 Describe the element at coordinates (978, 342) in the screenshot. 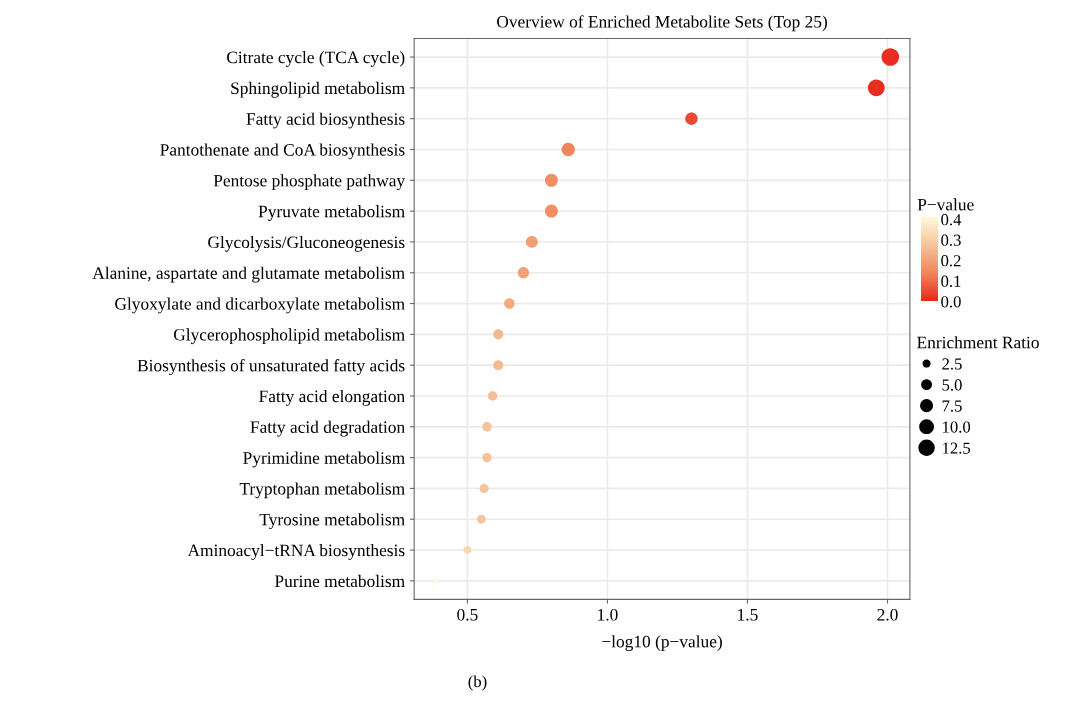

I see `legend-title: Enrichment Ratio` at that location.